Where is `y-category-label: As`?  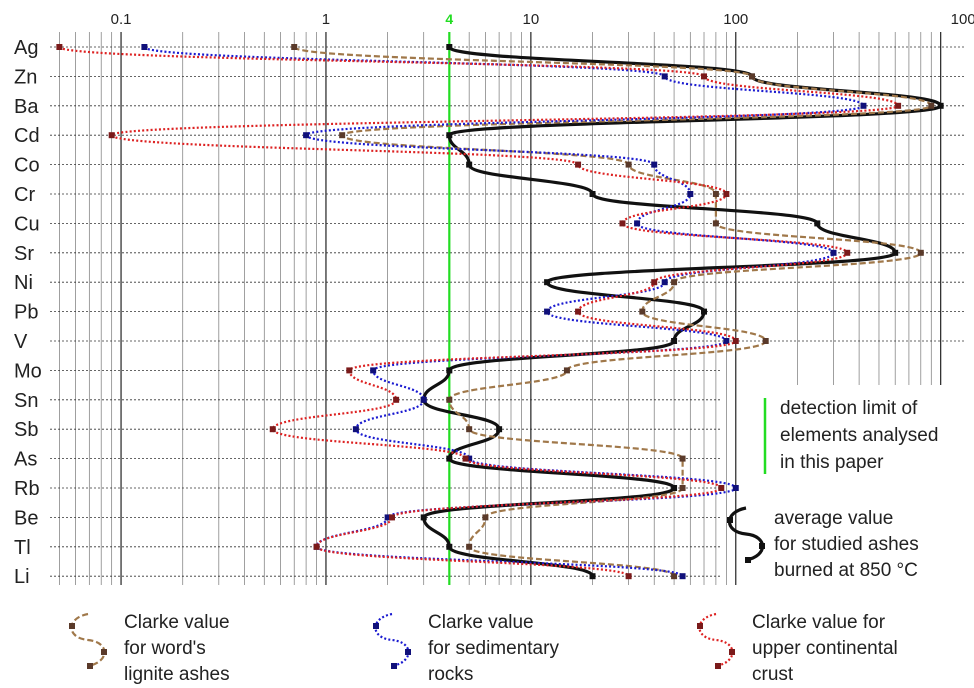
y-category-label: As is located at coordinates (25, 460).